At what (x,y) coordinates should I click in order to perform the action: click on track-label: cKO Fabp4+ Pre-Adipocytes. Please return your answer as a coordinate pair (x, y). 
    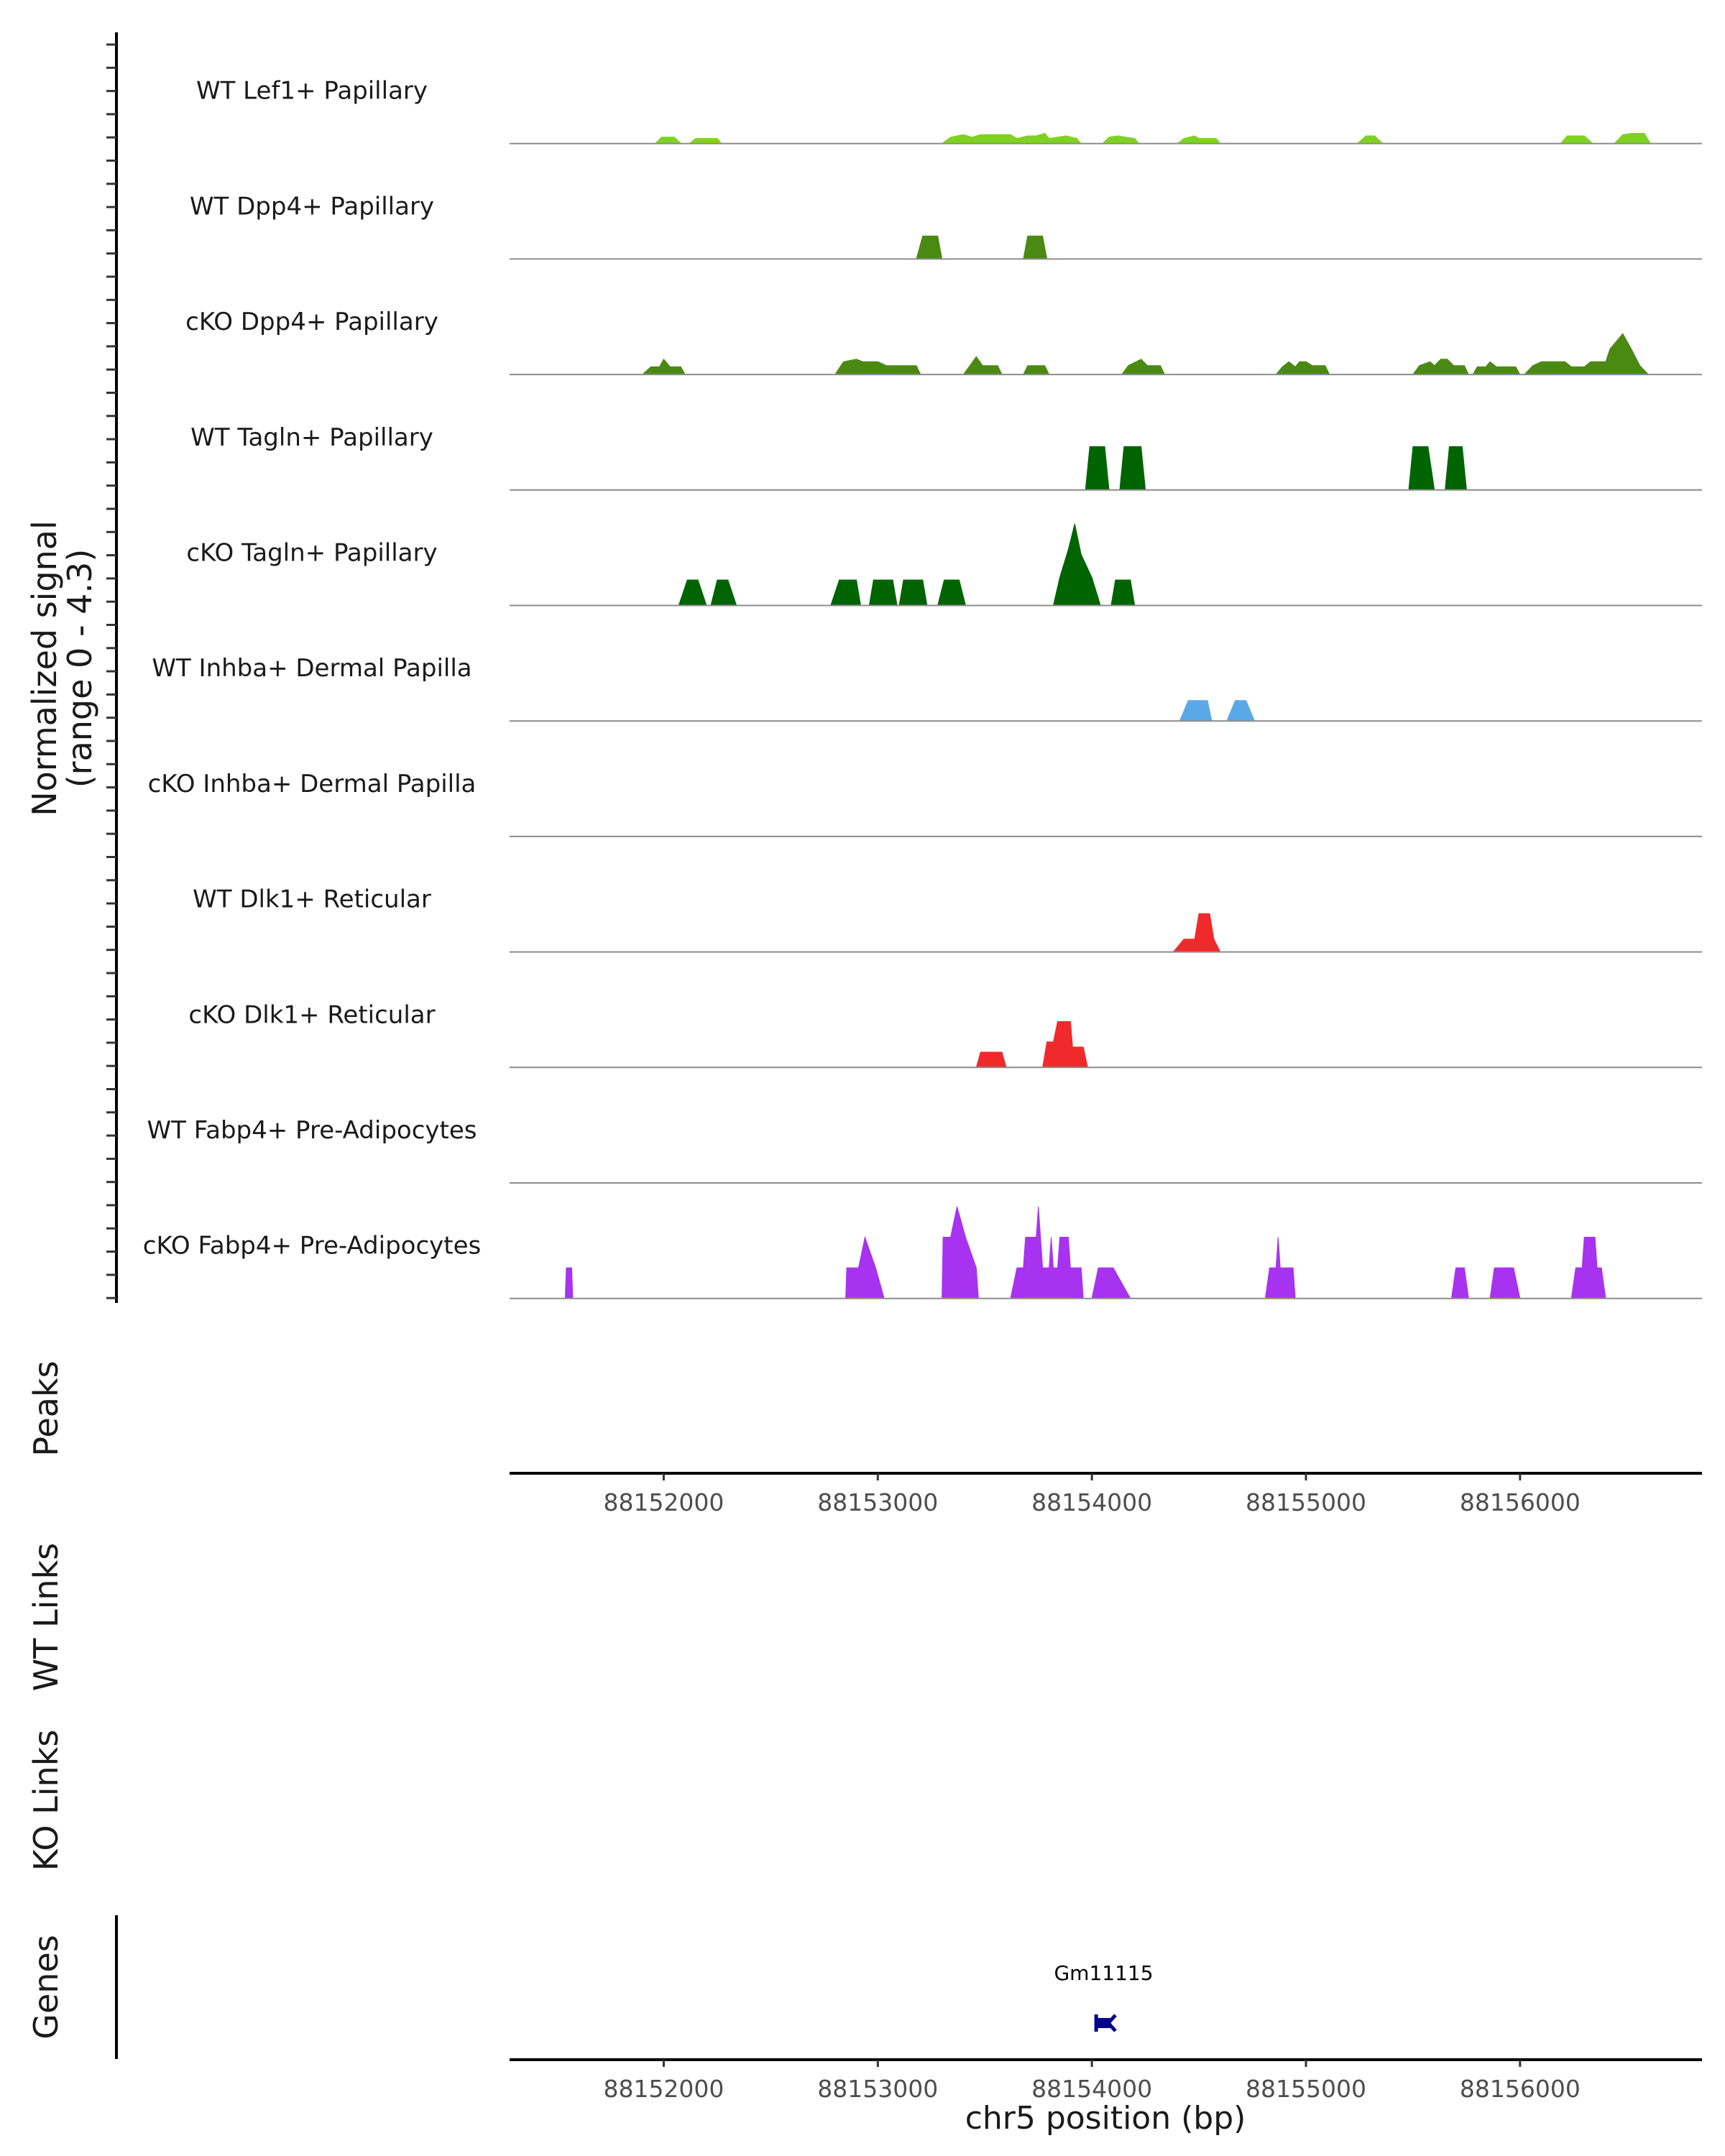
    Looking at the image, I should click on (312, 1246).